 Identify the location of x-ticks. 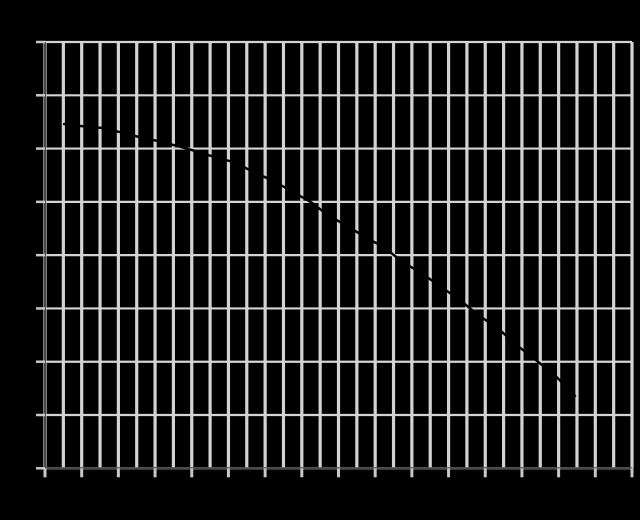
(338, 473).